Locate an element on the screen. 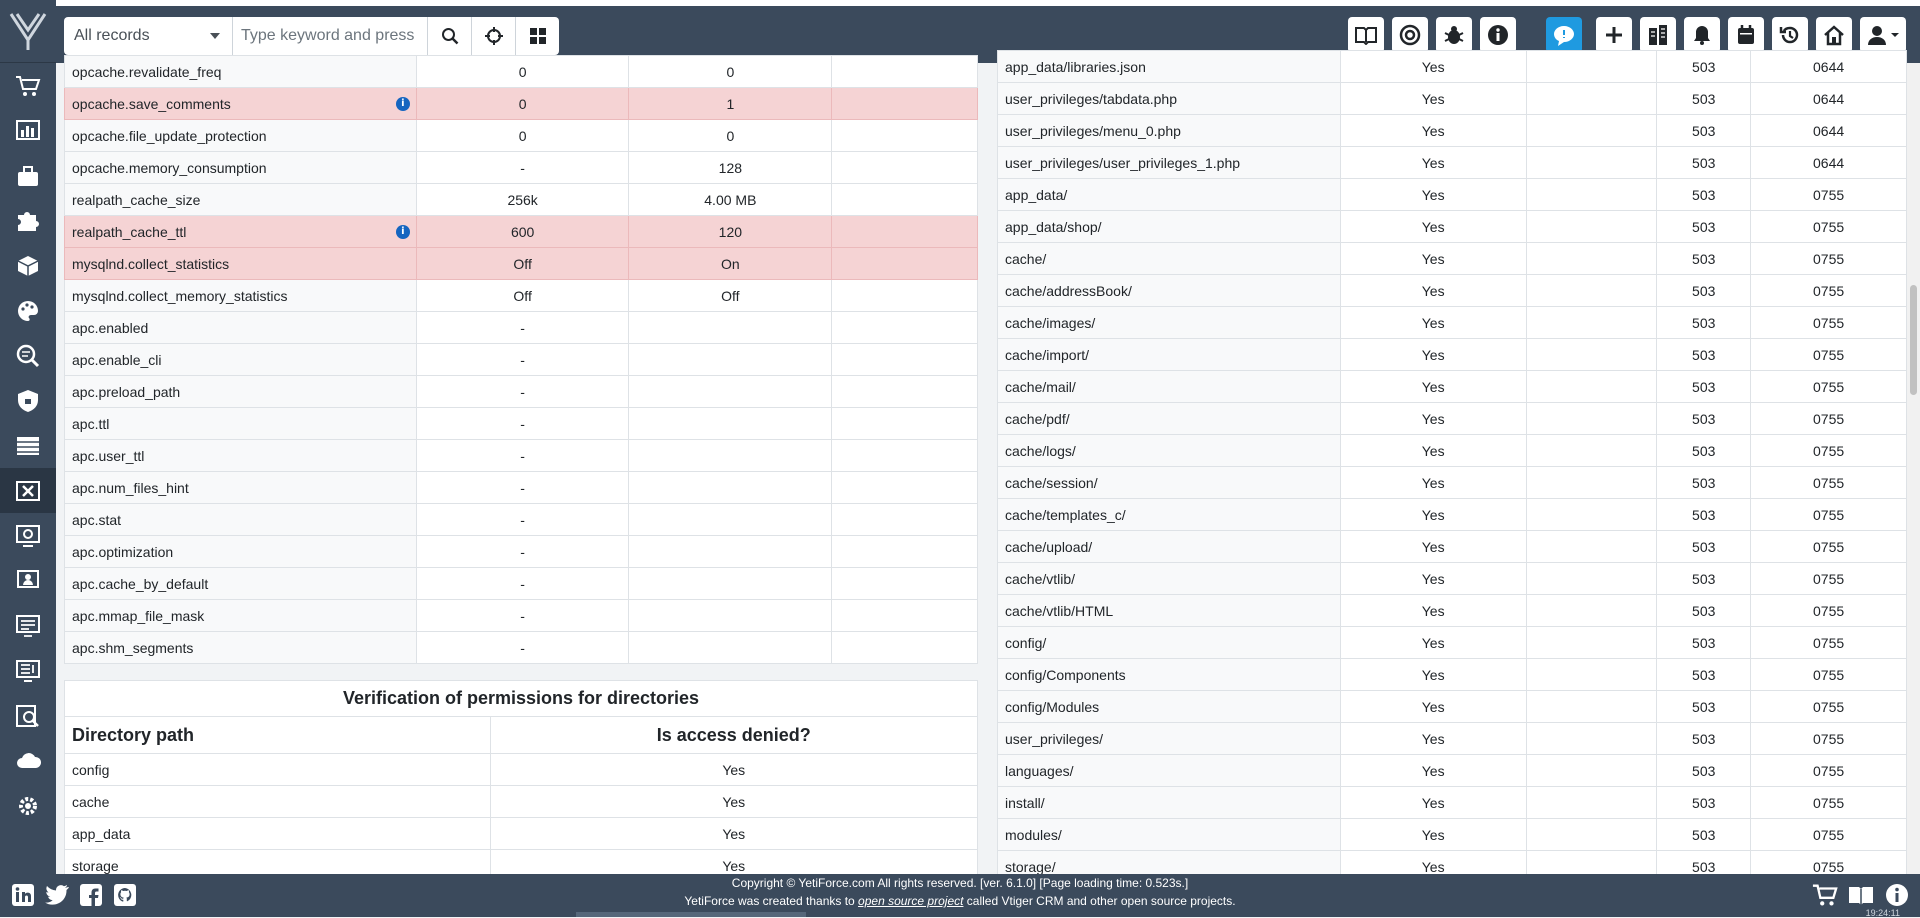 This screenshot has height=918, width=1920. config-name: apc.optimization is located at coordinates (240, 551).